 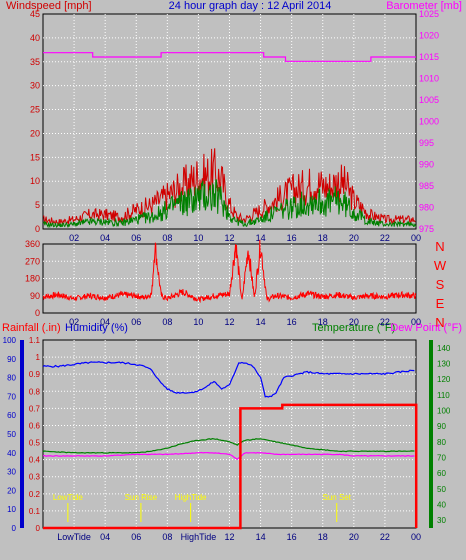 What do you see at coordinates (35, 511) in the screenshot?
I see `rain-y-tick-label: 0.1` at bounding box center [35, 511].